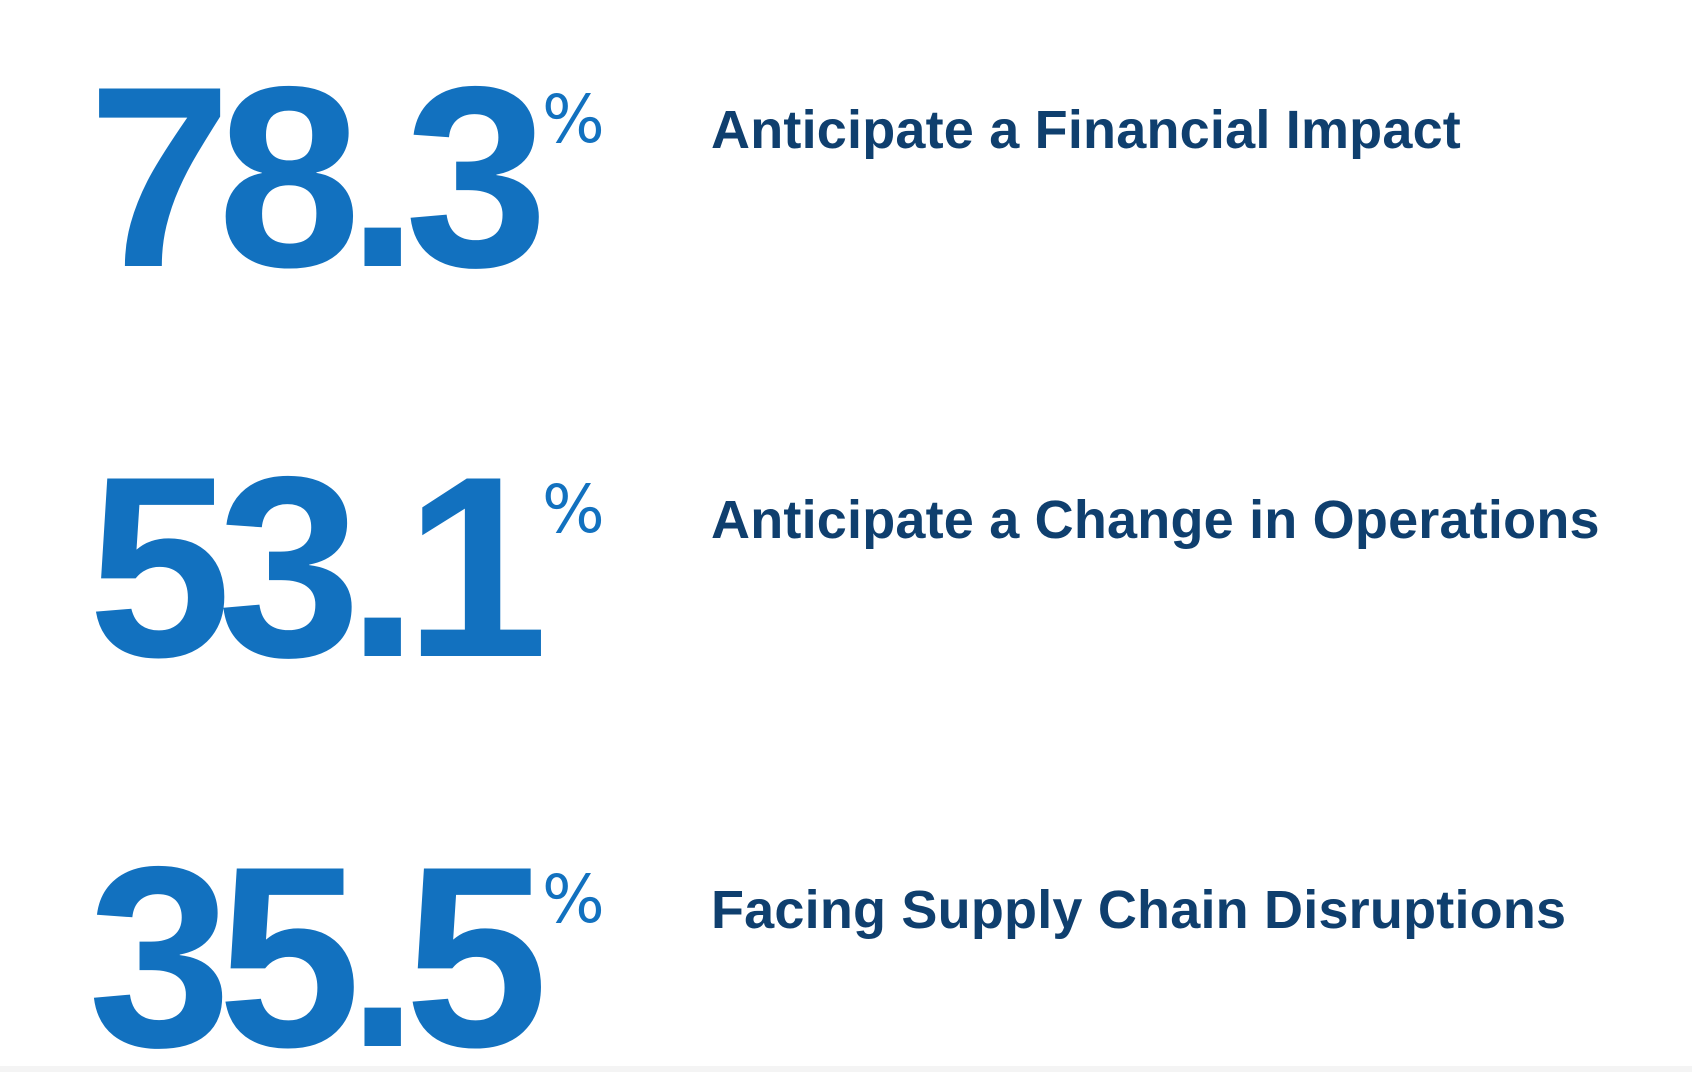 This screenshot has width=1692, height=1072. I want to click on stat-value-text: 35.5, so click(315, 942).